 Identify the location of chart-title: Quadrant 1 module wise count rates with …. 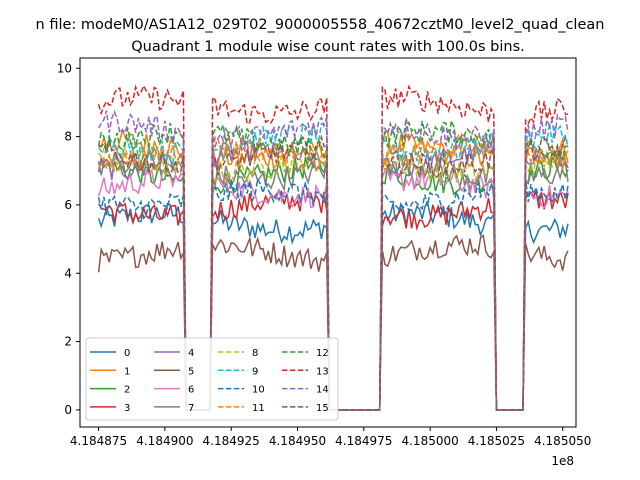
(328, 47).